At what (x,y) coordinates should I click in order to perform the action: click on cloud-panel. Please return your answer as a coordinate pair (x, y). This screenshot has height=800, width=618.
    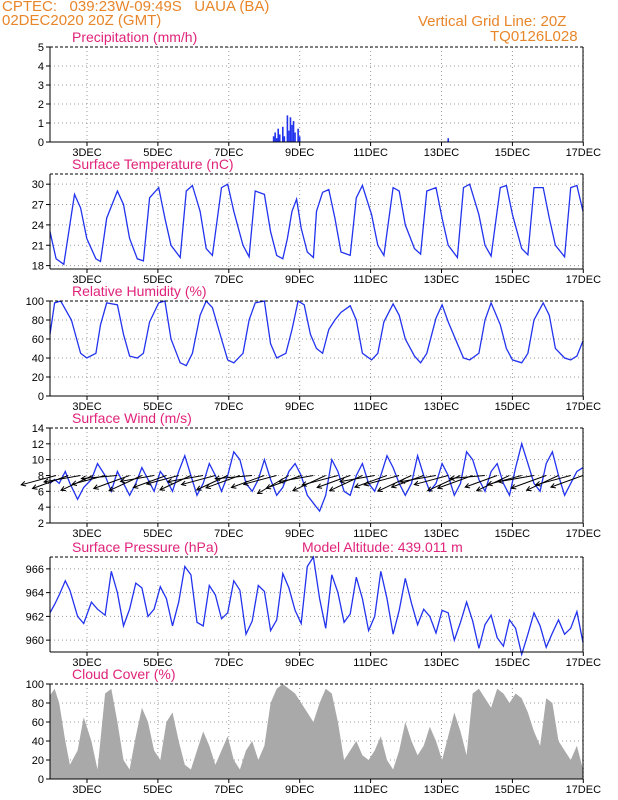
    Looking at the image, I should click on (315, 733).